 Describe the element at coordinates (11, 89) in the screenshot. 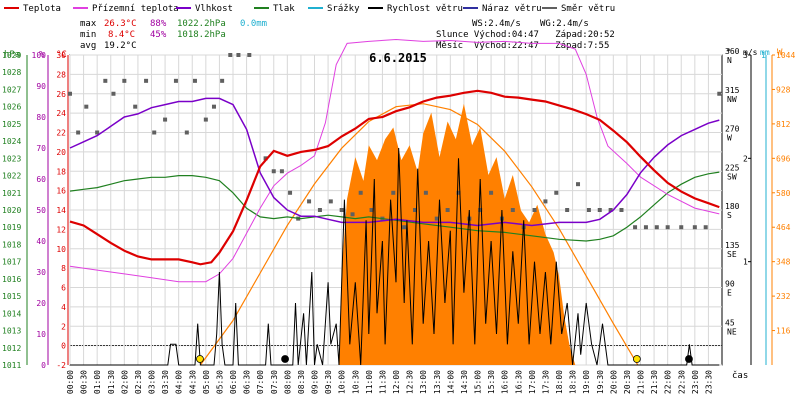

I see `hpa-tick: 1027` at that location.